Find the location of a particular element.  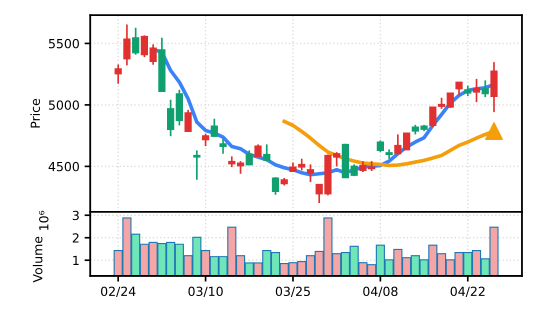

y-tick-label: 5500 is located at coordinates (63, 43).